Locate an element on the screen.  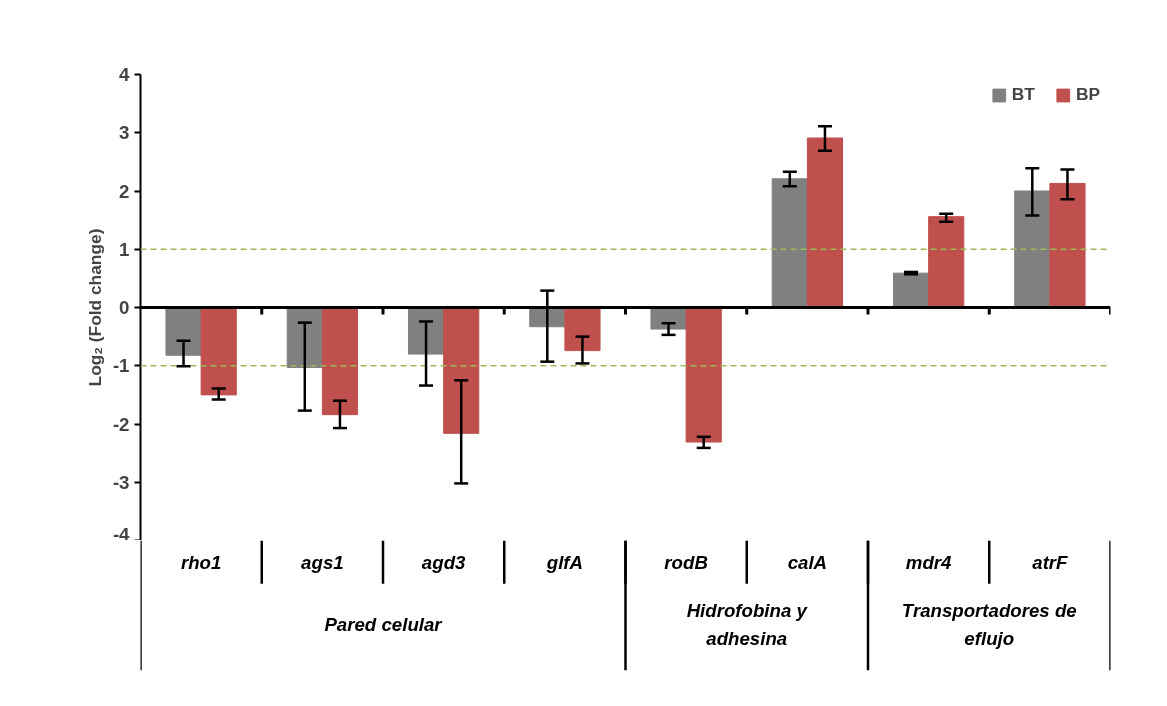
legend-label: BP is located at coordinates (1087, 94).